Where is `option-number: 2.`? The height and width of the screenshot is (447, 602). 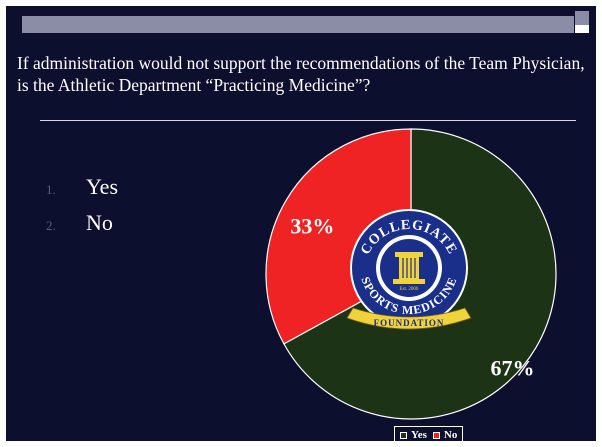
option-number: 2. is located at coordinates (51, 225).